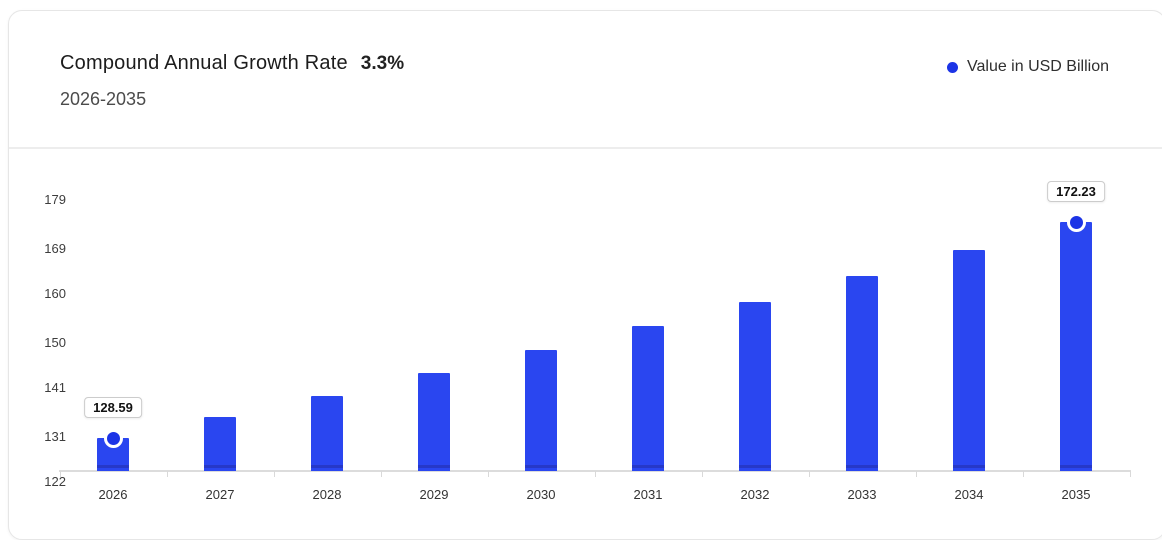  Describe the element at coordinates (55, 481) in the screenshot. I see `y-axis-label: 122` at that location.